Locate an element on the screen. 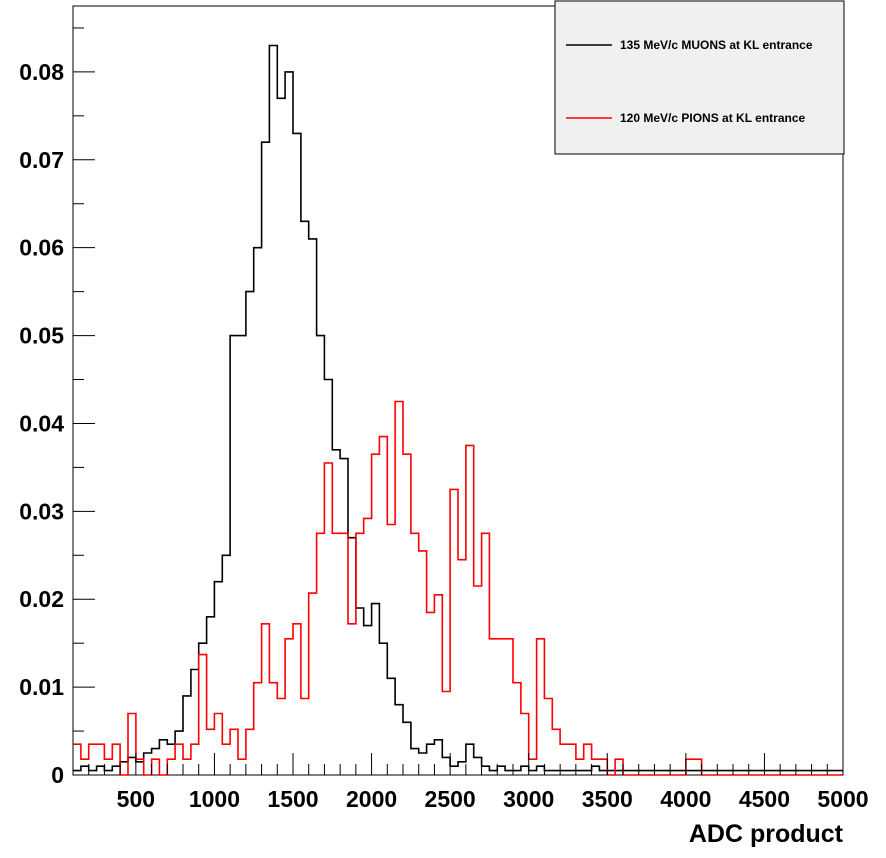 This screenshot has height=858, width=886. x-tick-label: 2000 is located at coordinates (371, 799).